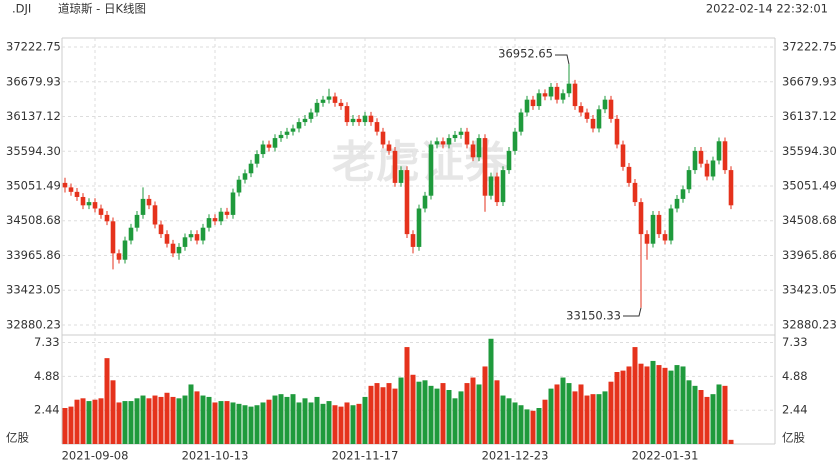 The height and width of the screenshot is (474, 840). I want to click on volume-tick-label-right: 7.33, so click(795, 342).